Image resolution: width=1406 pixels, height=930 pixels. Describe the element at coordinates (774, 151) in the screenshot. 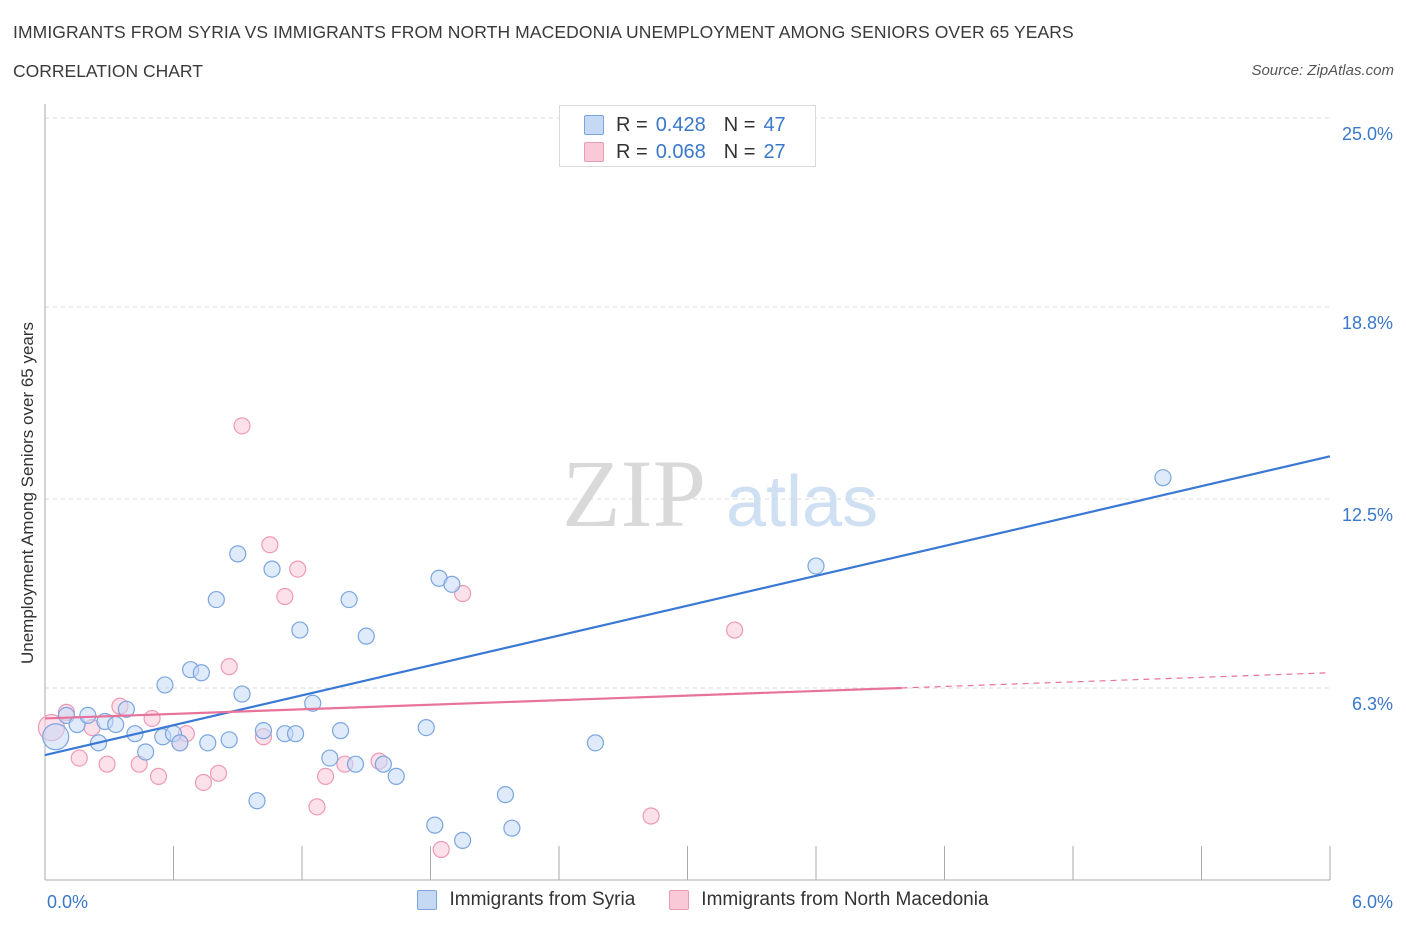

I see `n-value: 27` at that location.